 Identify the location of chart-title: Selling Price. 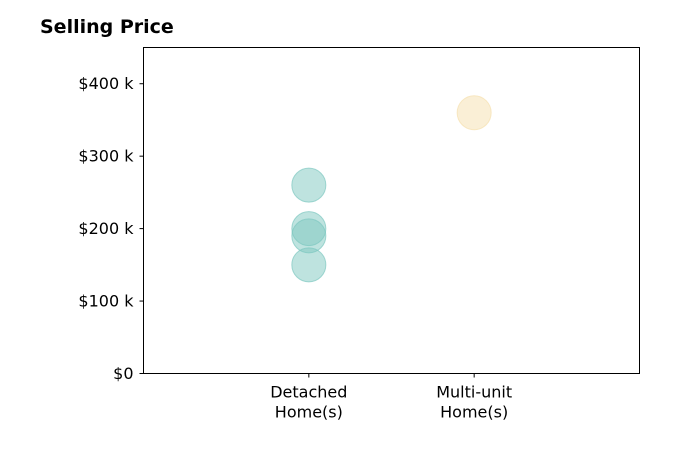
(107, 27).